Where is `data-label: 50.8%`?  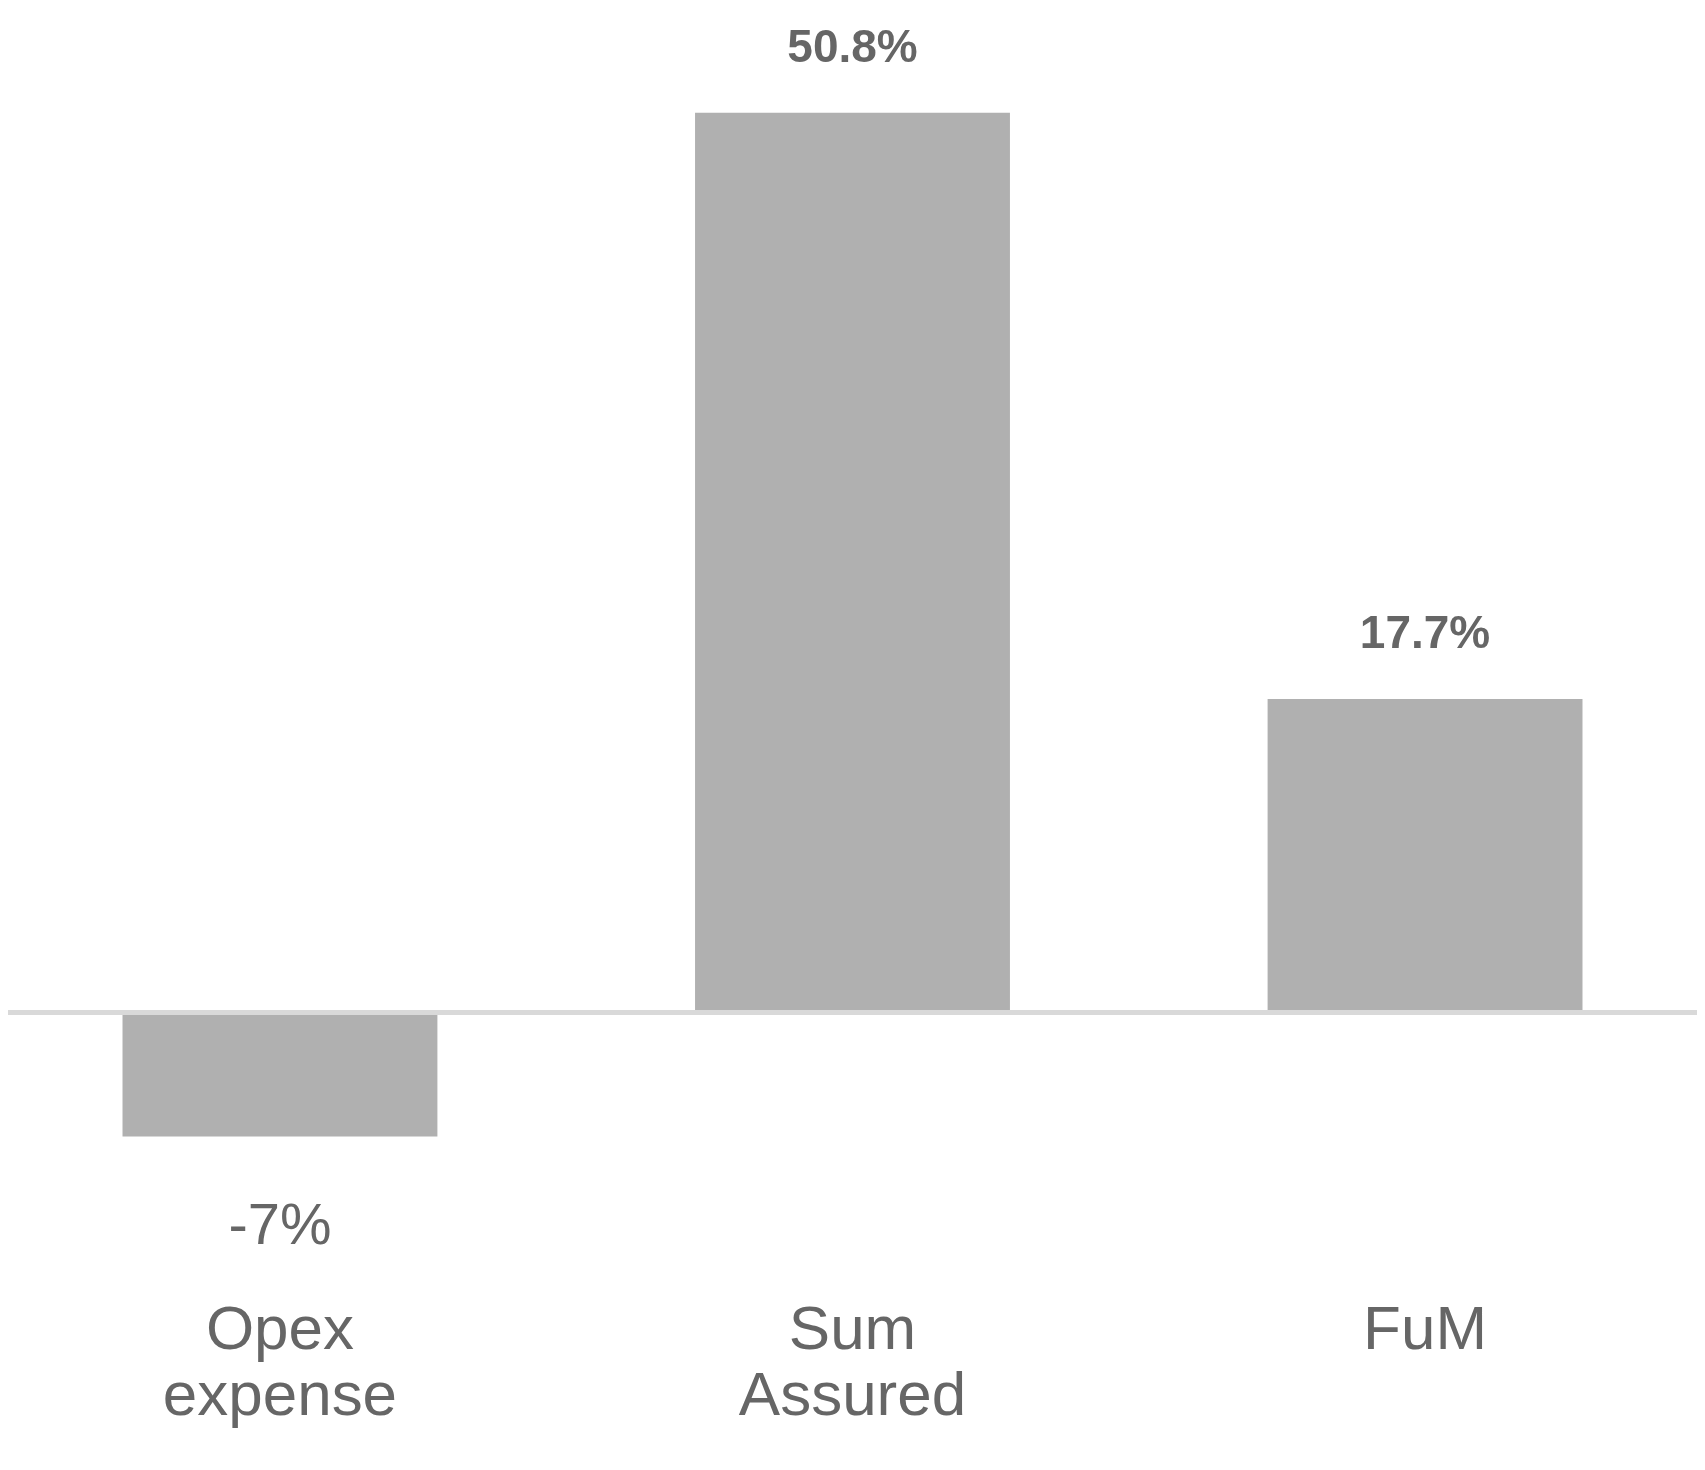 data-label: 50.8% is located at coordinates (852, 45).